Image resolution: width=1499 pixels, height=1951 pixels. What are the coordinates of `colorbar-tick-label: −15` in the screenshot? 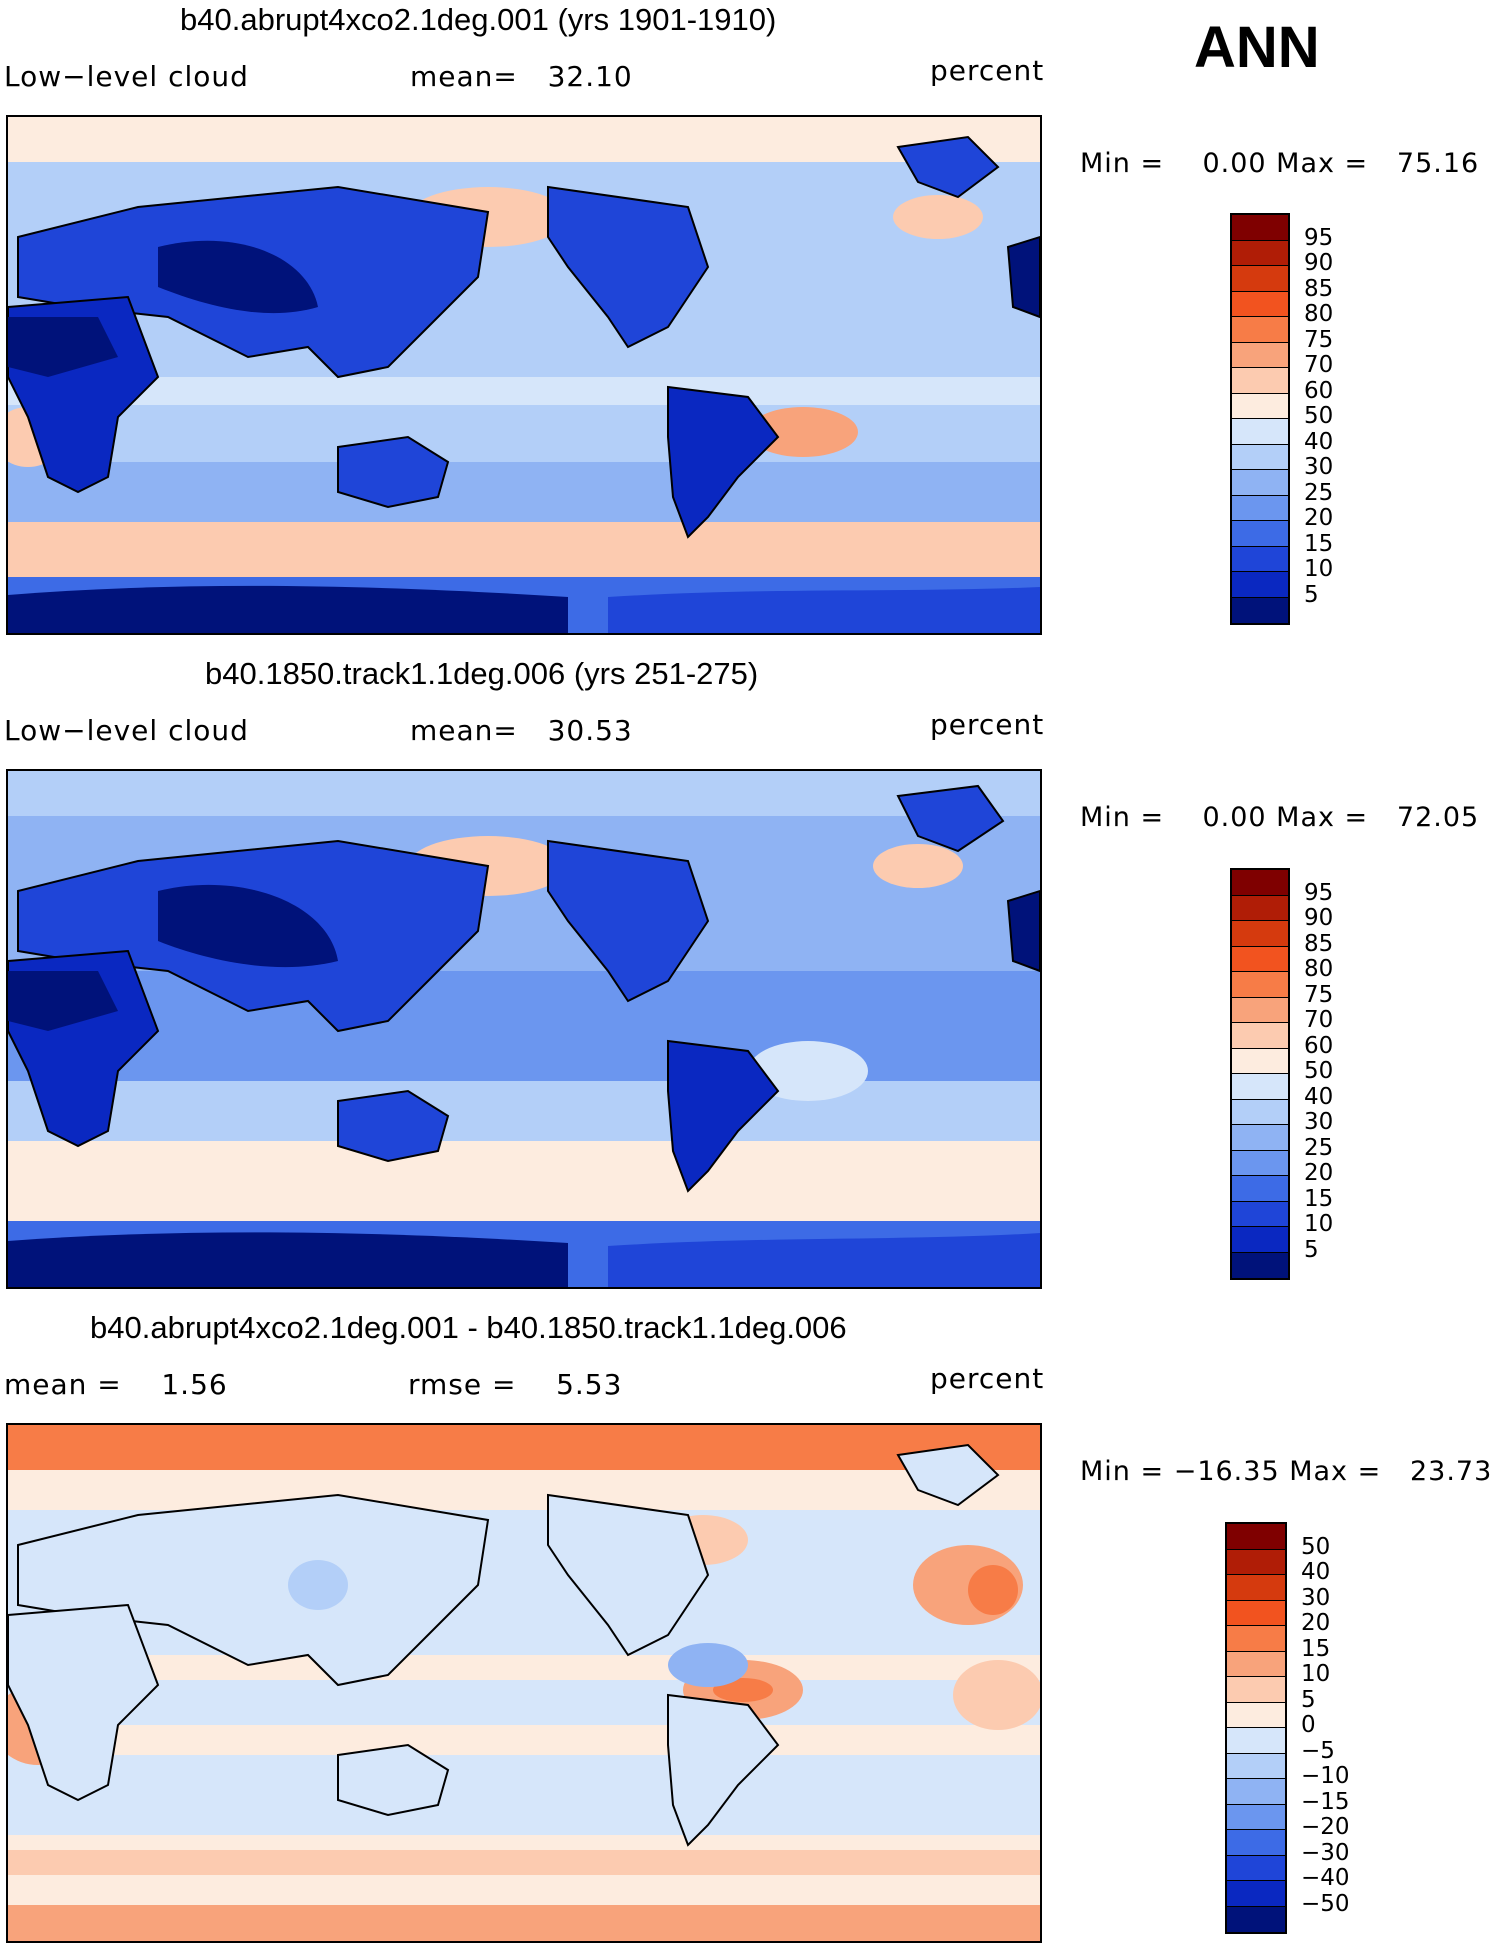 It's located at (1325, 1801).